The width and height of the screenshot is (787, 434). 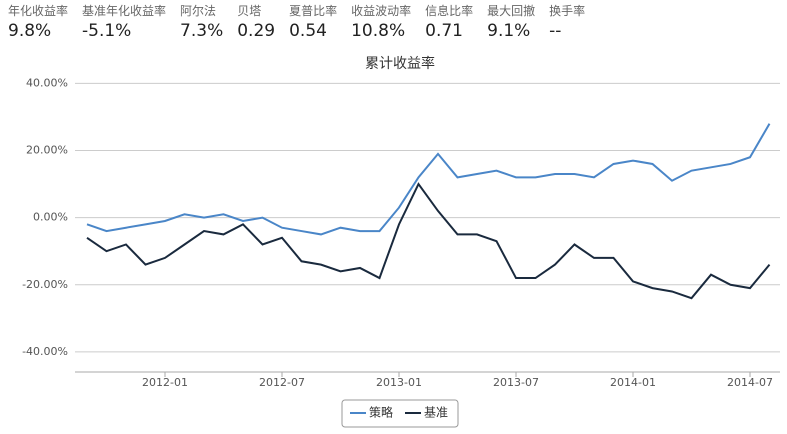 I want to click on legend-label: 基准, so click(x=436, y=413).